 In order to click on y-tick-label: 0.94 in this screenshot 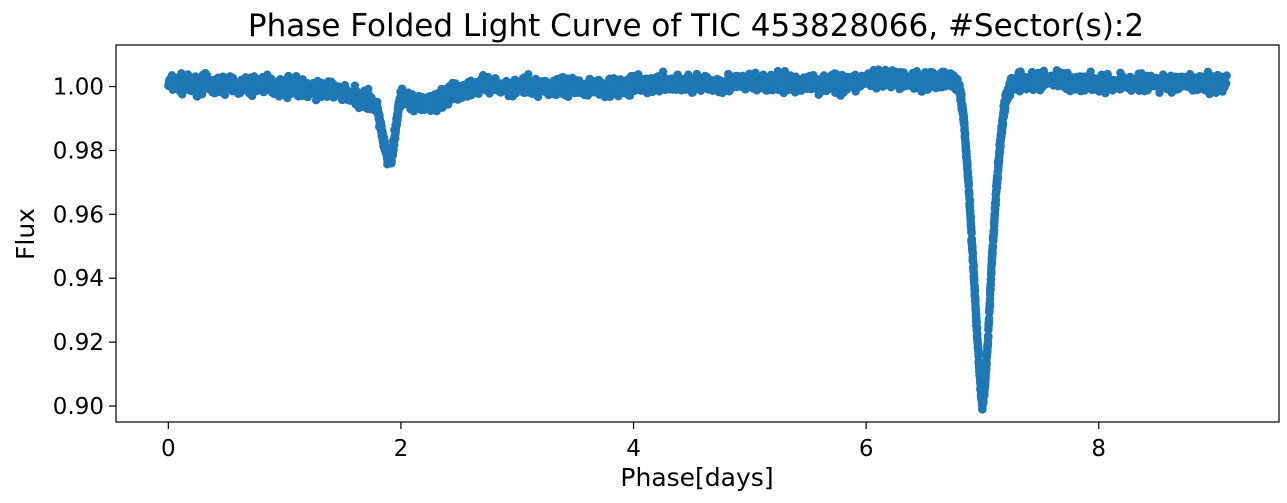, I will do `click(78, 279)`.